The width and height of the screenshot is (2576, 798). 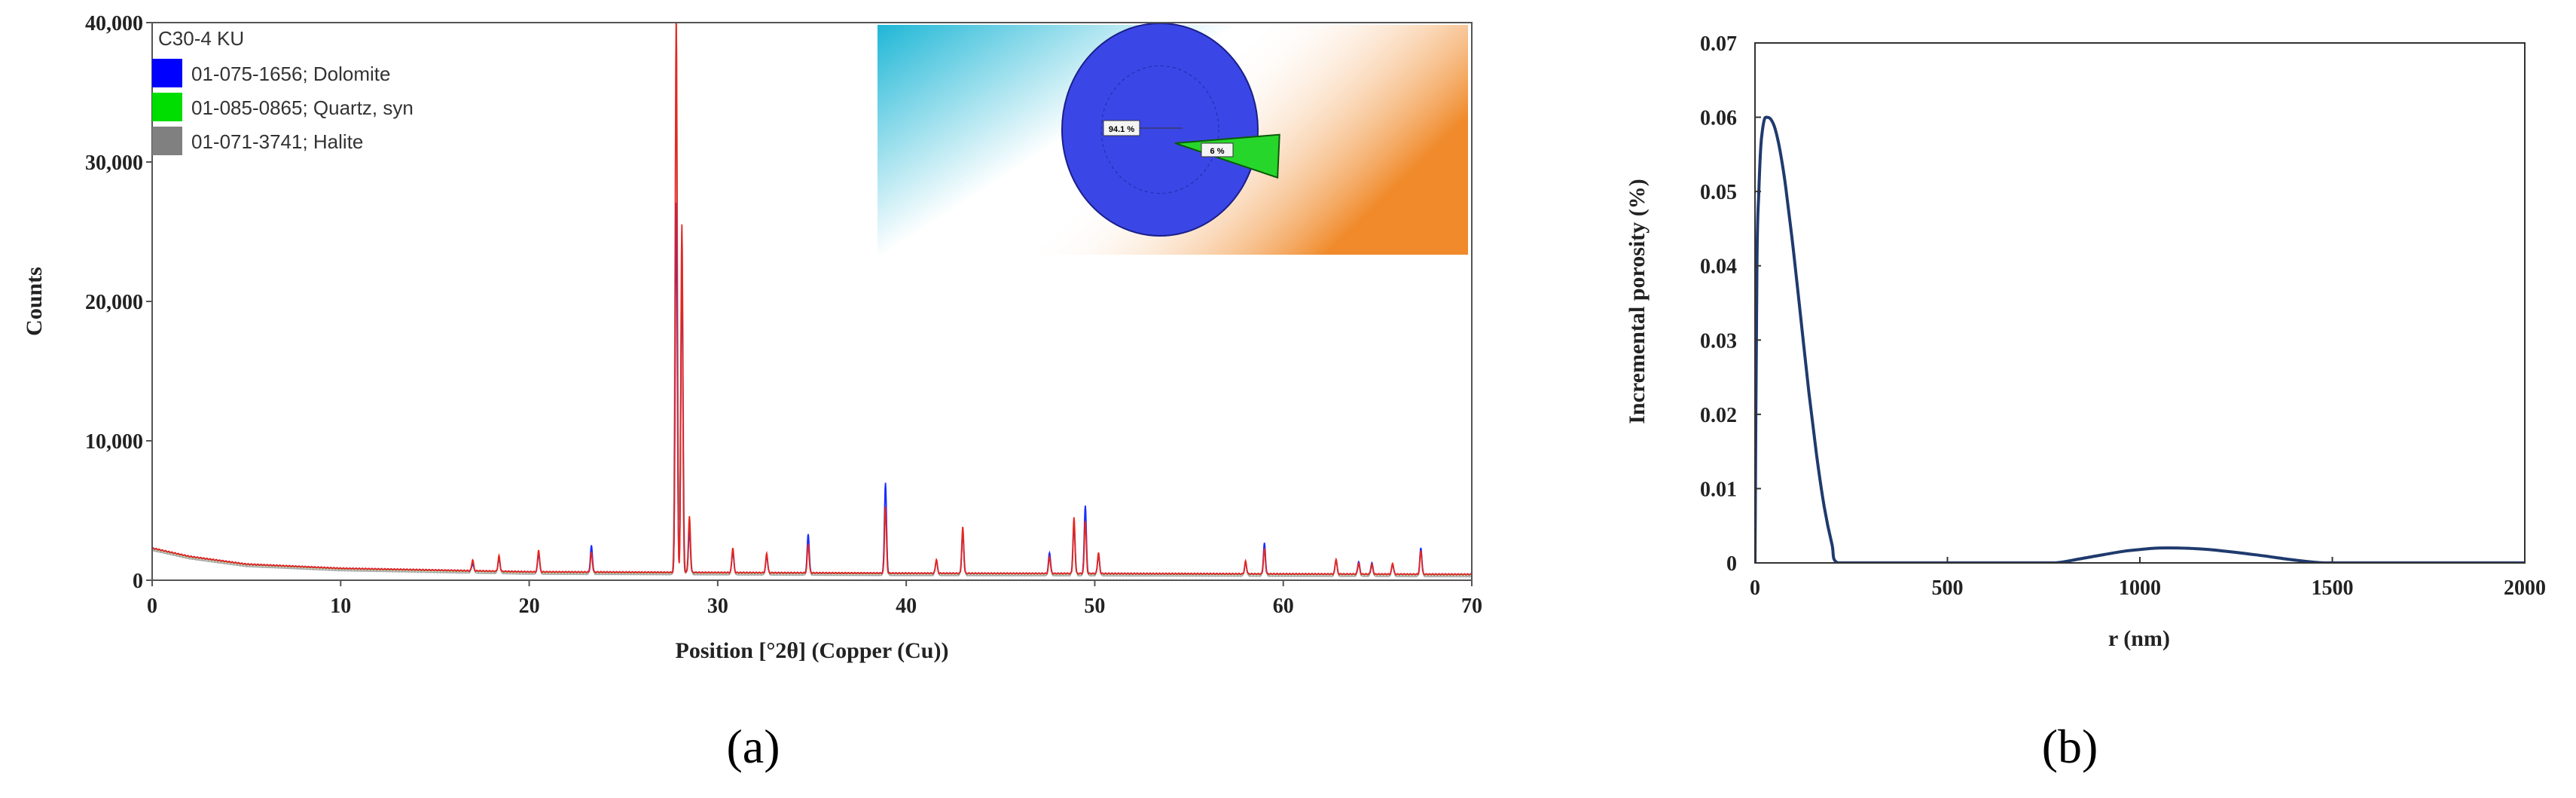 What do you see at coordinates (2070, 746) in the screenshot?
I see `panel-label-b: (b)` at bounding box center [2070, 746].